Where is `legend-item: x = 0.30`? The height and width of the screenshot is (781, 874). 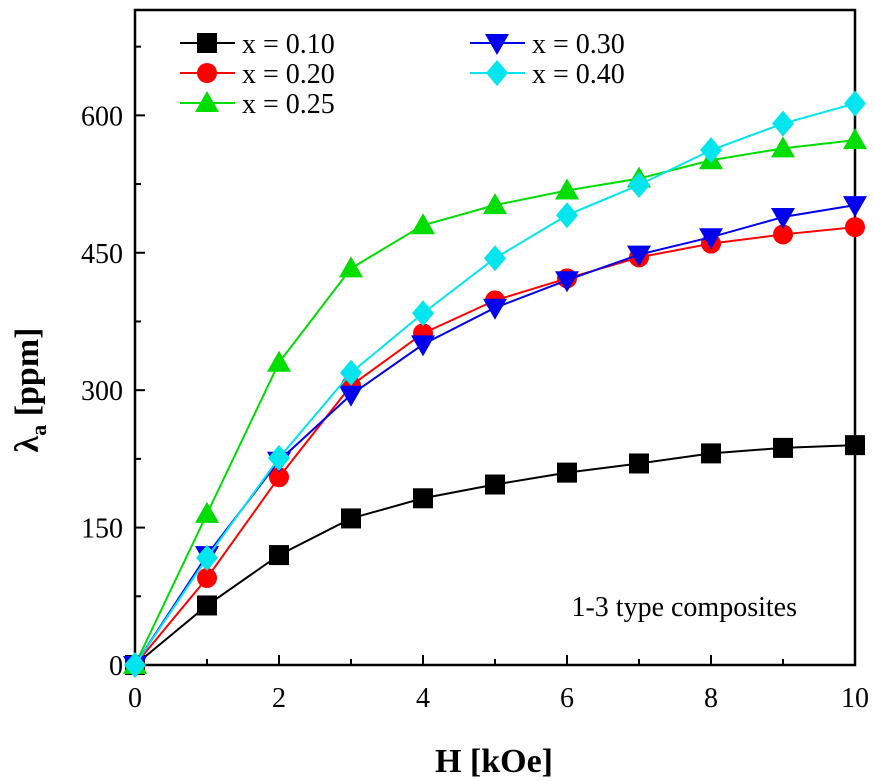 legend-item: x = 0.30 is located at coordinates (547, 44).